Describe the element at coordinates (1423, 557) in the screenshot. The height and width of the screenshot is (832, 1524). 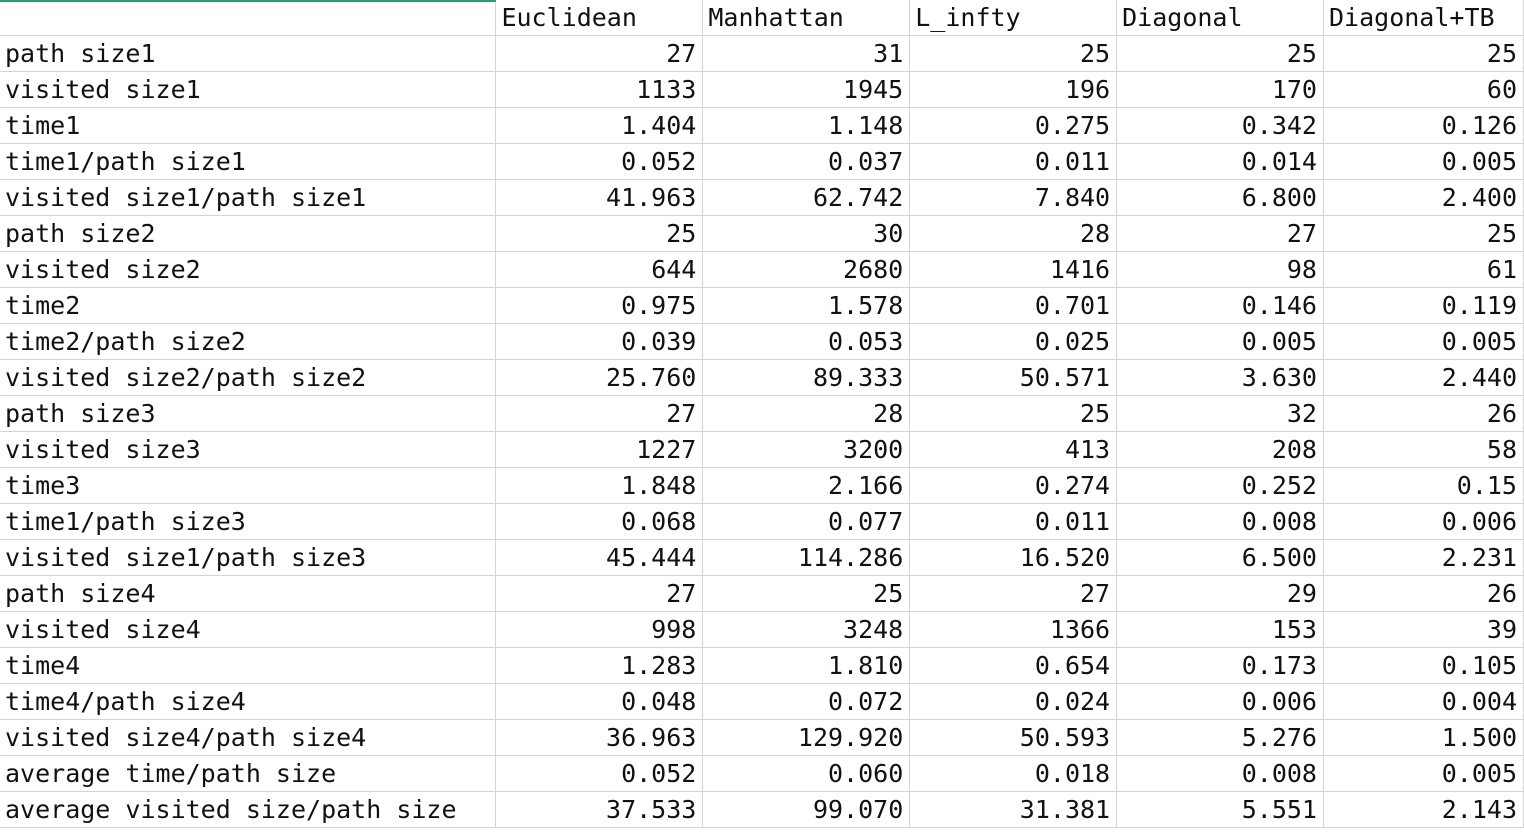
I see `value-cell: 2.231` at that location.